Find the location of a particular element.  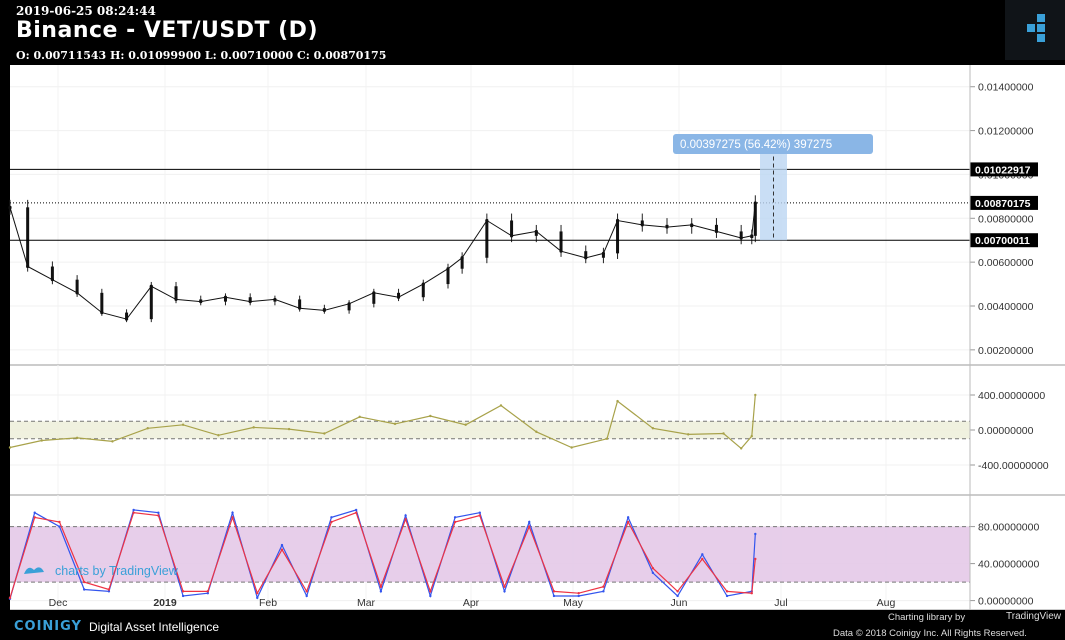

chart-title: Binance - VET/USDT (D) is located at coordinates (167, 30).